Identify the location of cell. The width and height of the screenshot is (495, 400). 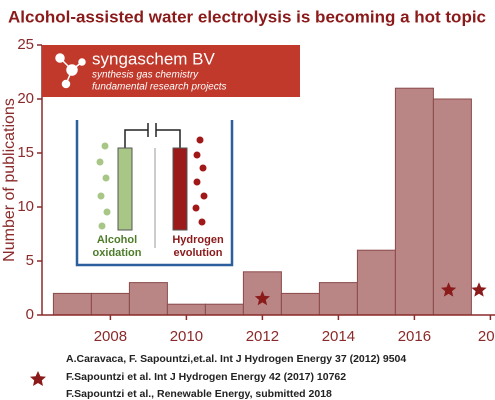
(154, 193).